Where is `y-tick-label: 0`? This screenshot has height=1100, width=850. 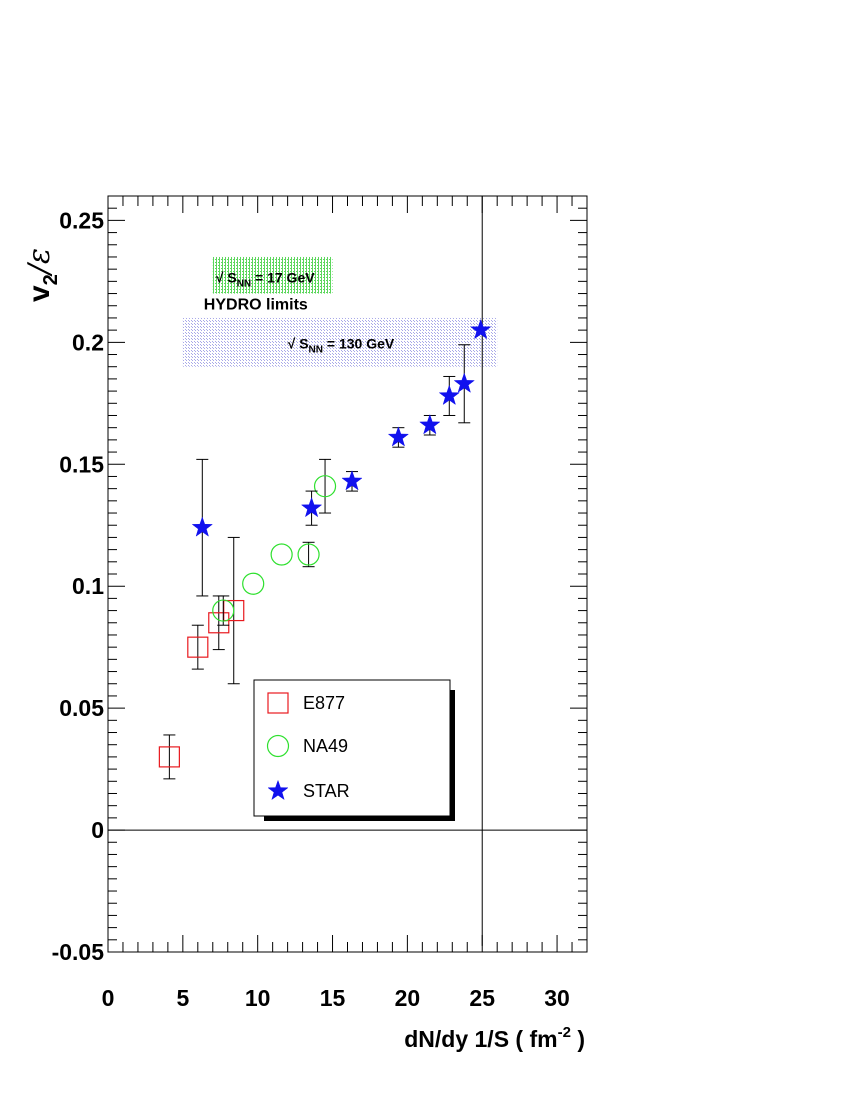
y-tick-label: 0 is located at coordinates (97, 830).